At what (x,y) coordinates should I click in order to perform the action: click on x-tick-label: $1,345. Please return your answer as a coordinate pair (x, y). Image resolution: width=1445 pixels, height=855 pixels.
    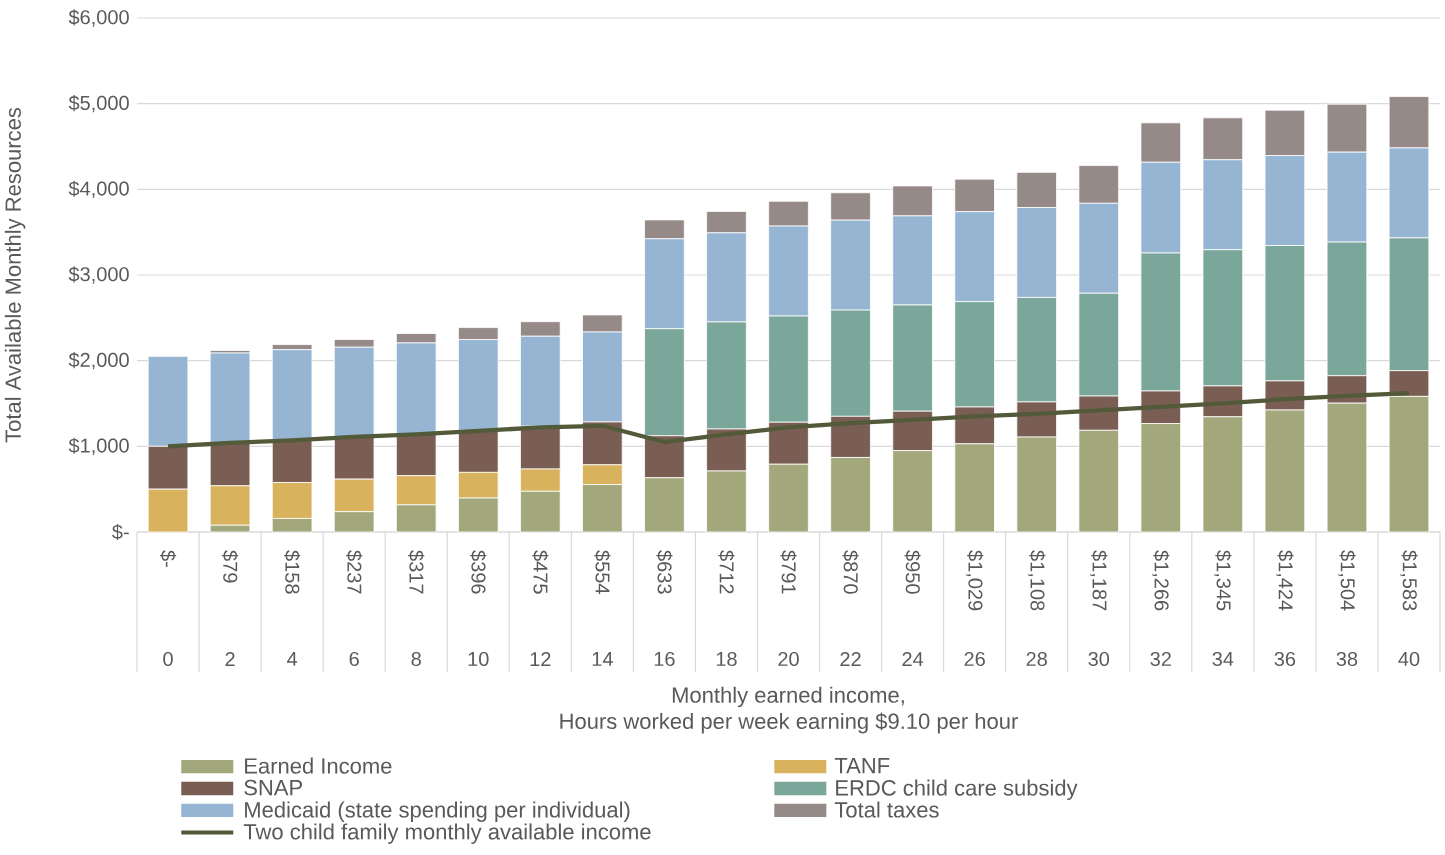
    Looking at the image, I should click on (1223, 580).